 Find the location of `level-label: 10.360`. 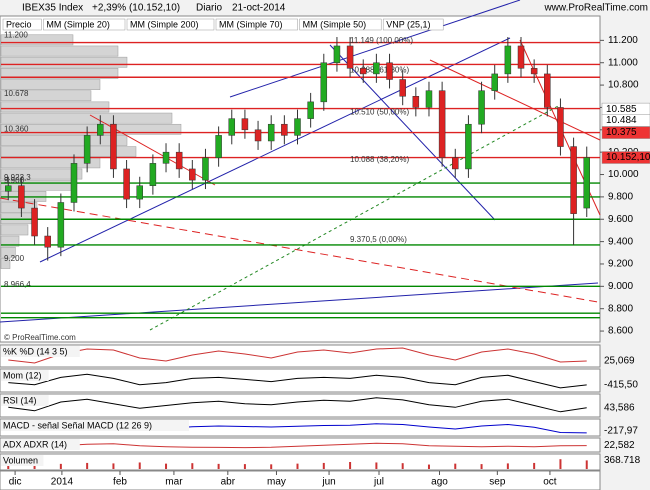

level-label: 10.360 is located at coordinates (16, 128).